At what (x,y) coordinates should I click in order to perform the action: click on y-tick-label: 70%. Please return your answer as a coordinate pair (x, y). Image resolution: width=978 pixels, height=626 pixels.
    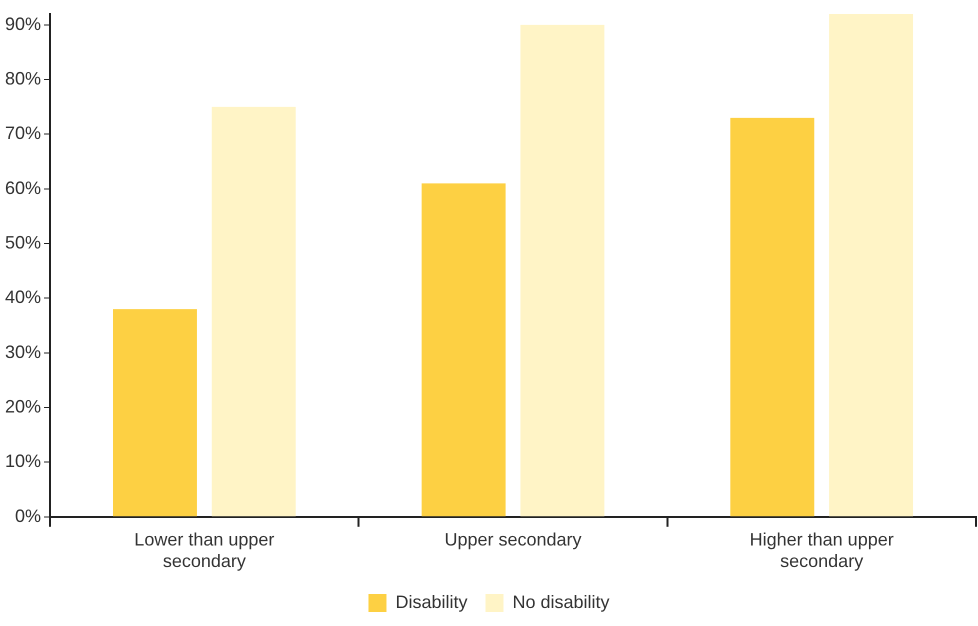
    Looking at the image, I should click on (23, 133).